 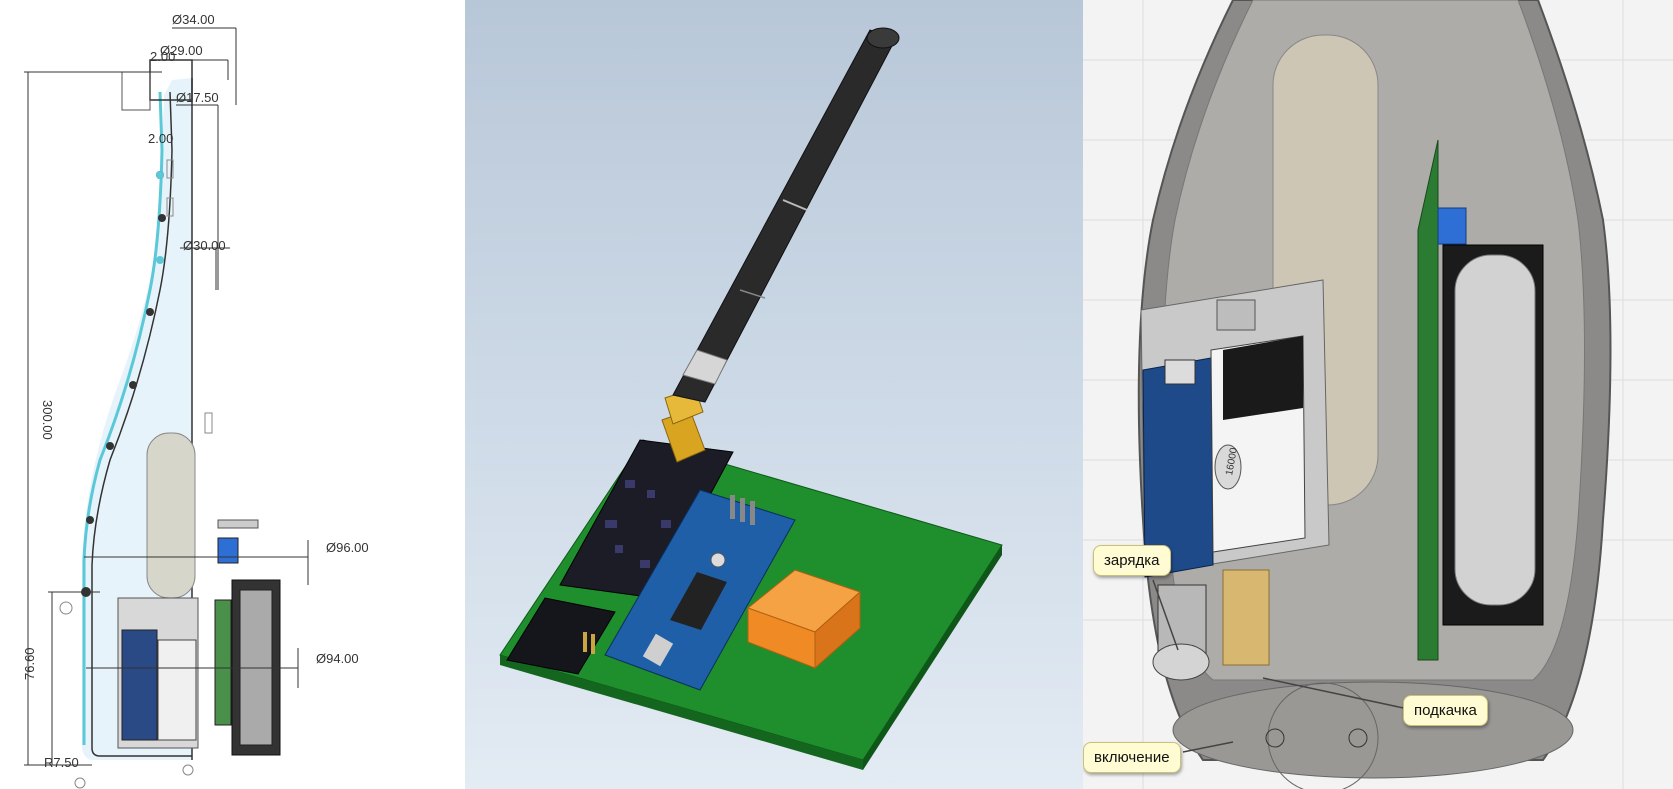 What do you see at coordinates (742, 510) in the screenshot?
I see `header-pins` at bounding box center [742, 510].